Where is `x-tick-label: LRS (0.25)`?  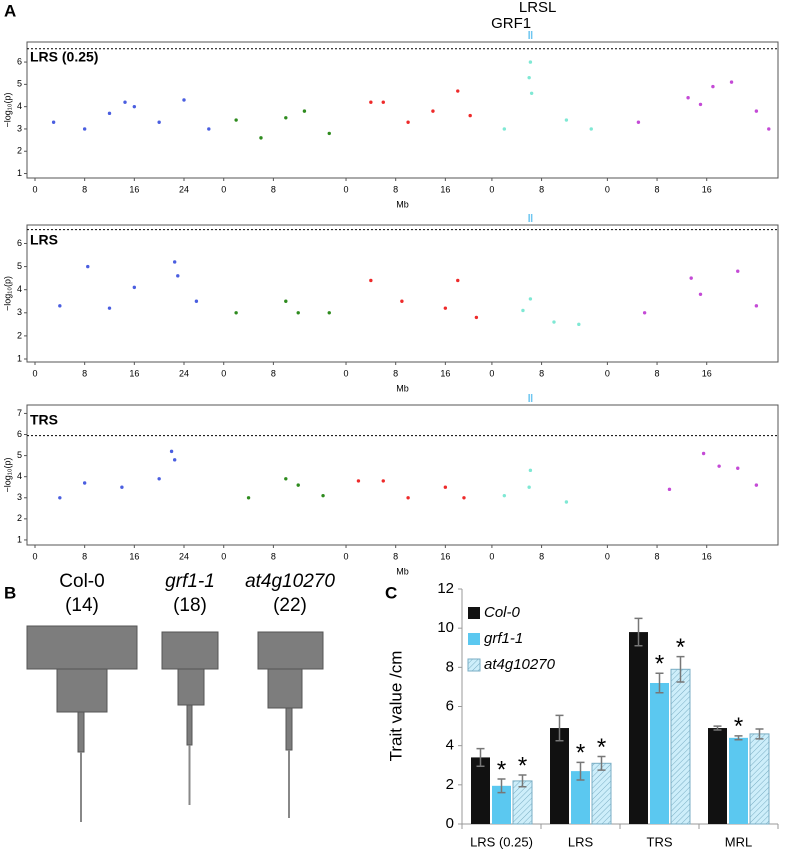
x-tick-label: LRS (0.25) is located at coordinates (501, 841).